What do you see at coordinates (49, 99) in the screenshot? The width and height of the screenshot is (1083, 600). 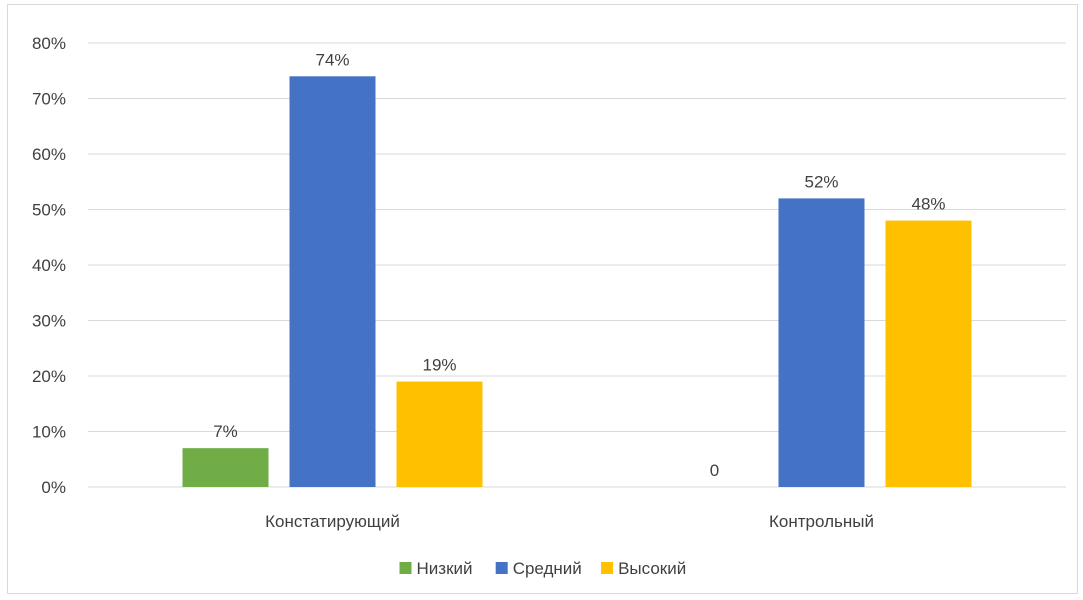 I see `y-tick-label: 70%` at bounding box center [49, 99].